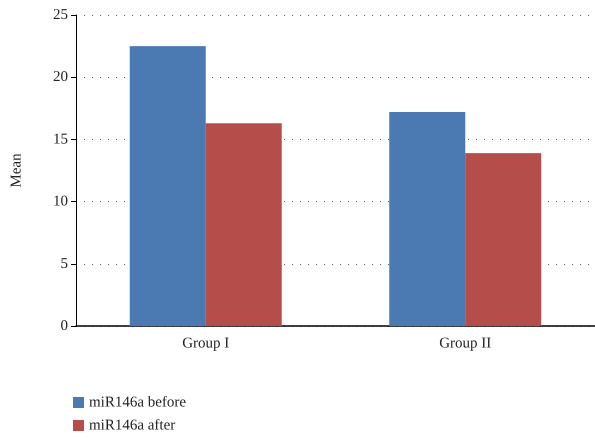 This screenshot has width=595, height=442. I want to click on legend-label: miR146a before, so click(137, 402).